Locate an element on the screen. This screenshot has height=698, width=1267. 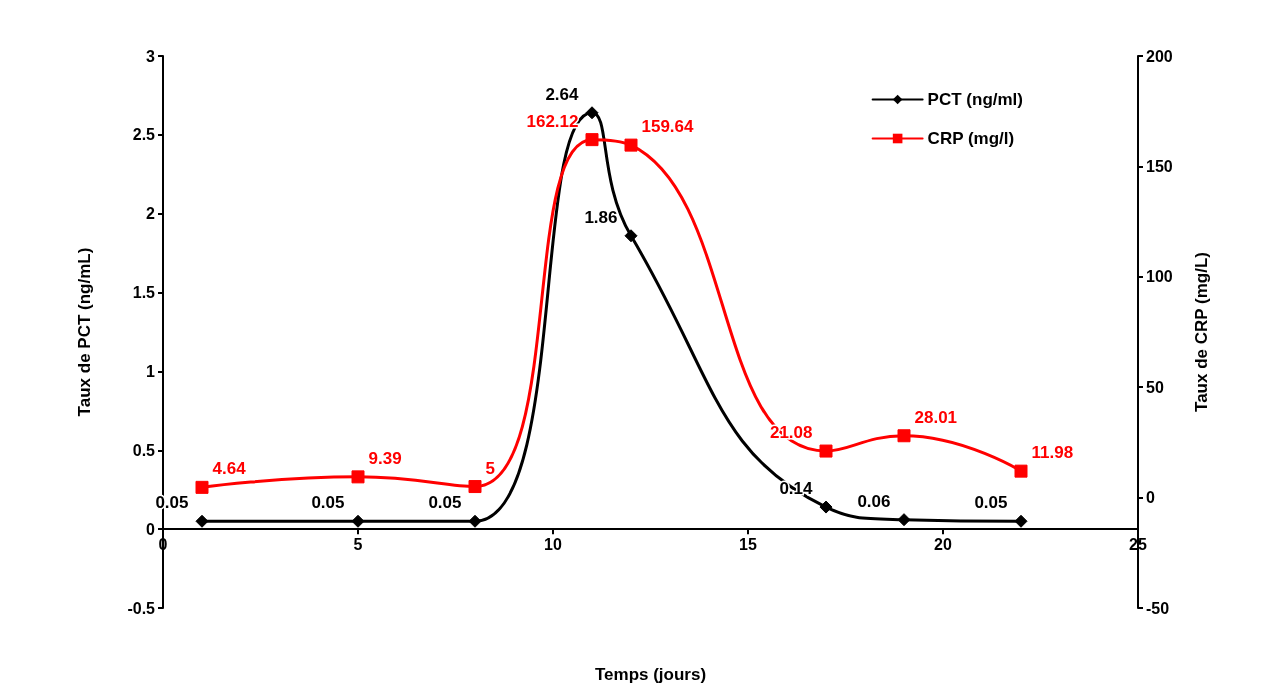
y-tick-label: 0 is located at coordinates (151, 529).